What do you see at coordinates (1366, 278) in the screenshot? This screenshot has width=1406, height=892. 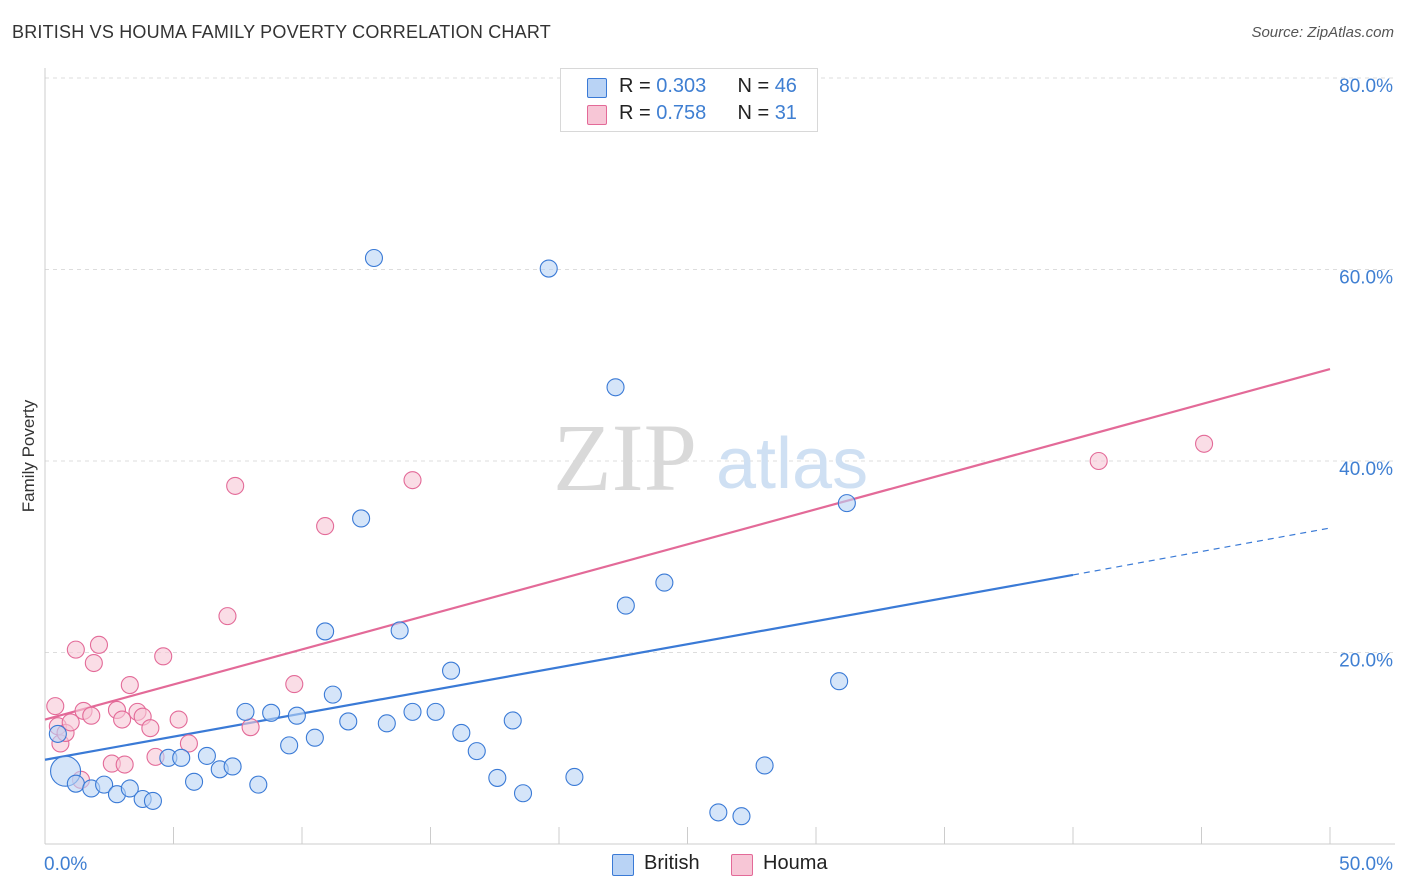 I see `y-tick-label: 60.0%` at bounding box center [1366, 278].